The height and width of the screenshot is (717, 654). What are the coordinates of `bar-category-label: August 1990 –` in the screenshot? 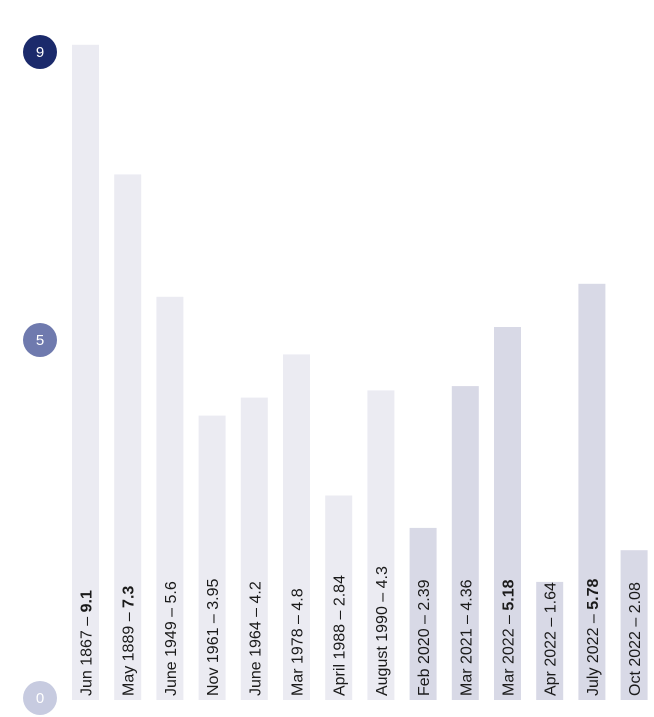 It's located at (382, 642).